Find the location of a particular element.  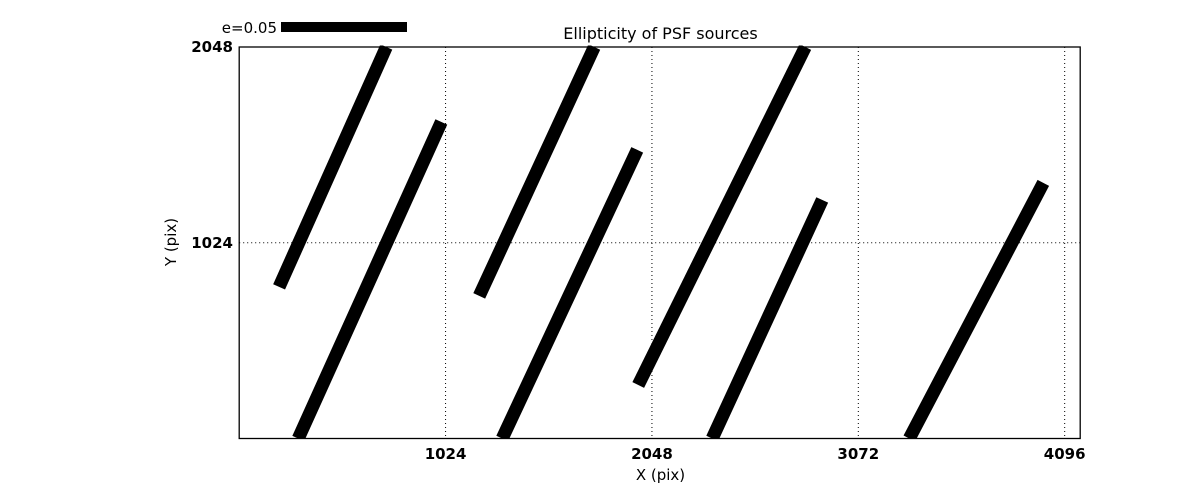

x-tick-label: 3072 is located at coordinates (858, 454).